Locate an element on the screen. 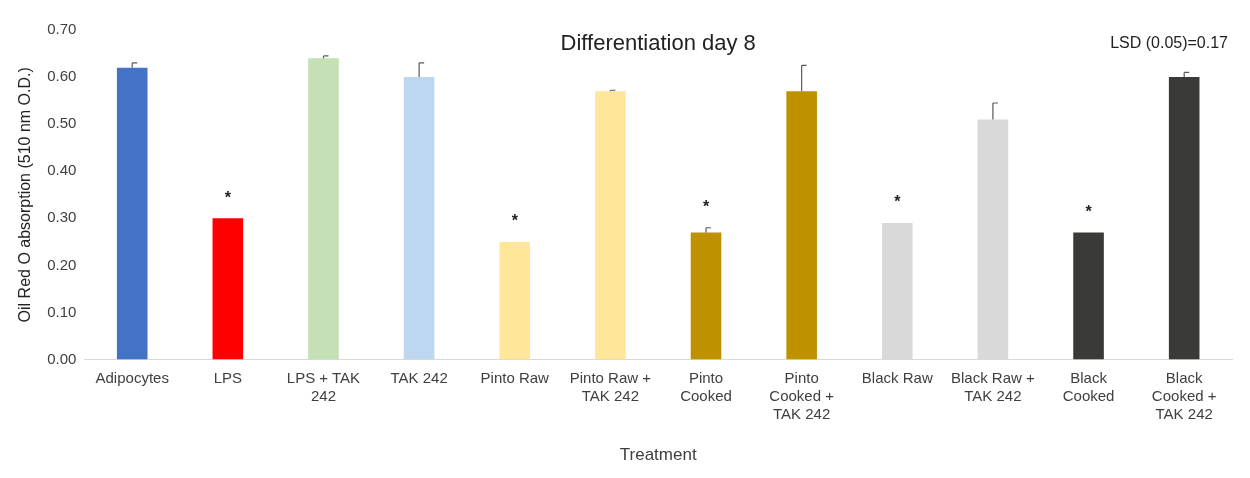 This screenshot has height=478, width=1250. y-tick-label: 0.20 is located at coordinates (62, 264).